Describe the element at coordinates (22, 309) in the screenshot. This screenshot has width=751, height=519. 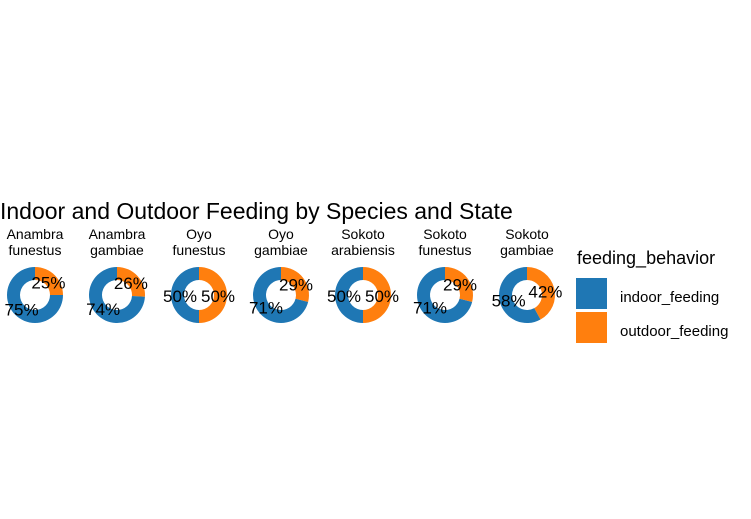
I see `data-label-indoor_feeding: 75%` at that location.